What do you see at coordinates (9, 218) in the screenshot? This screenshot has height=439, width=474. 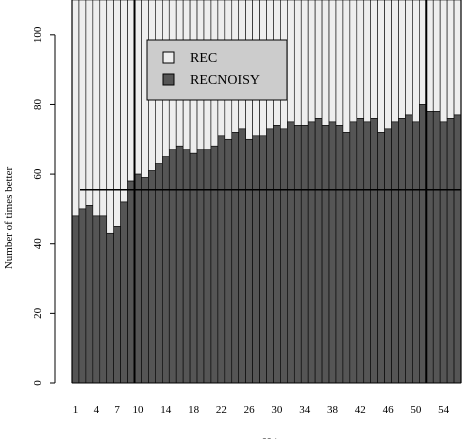 I see `y-axis-label: Number of times better` at bounding box center [9, 218].